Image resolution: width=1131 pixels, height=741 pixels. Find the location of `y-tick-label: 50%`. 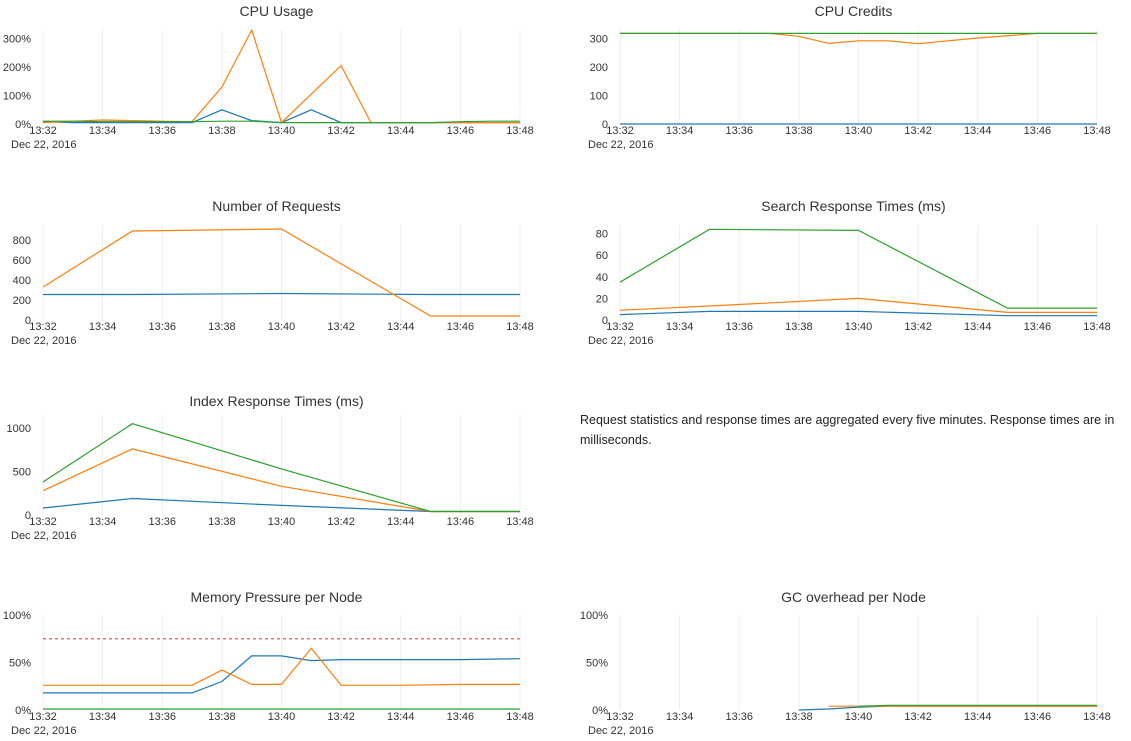

y-tick-label: 50% is located at coordinates (20, 664).